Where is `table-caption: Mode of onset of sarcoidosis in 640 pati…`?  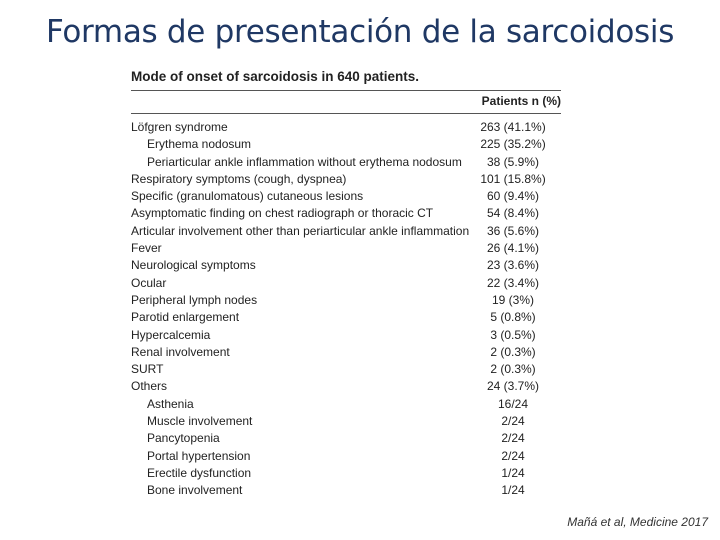
table-caption: Mode of onset of sarcoidosis in 640 pati… is located at coordinates (275, 76).